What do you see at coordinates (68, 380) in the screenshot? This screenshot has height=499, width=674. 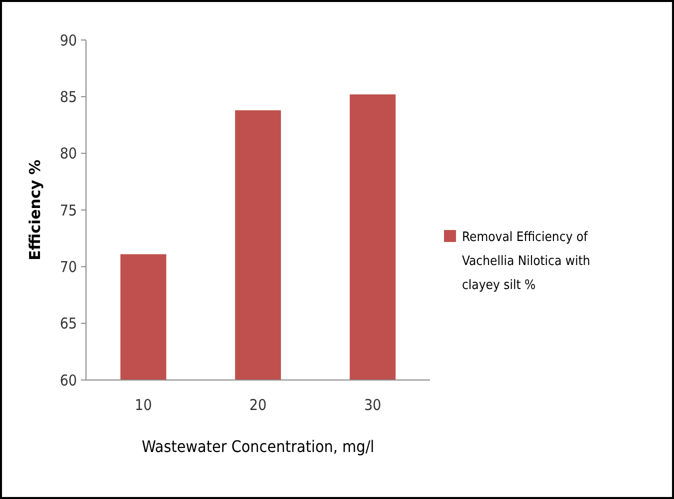 I see `y-tick-label: 60` at bounding box center [68, 380].